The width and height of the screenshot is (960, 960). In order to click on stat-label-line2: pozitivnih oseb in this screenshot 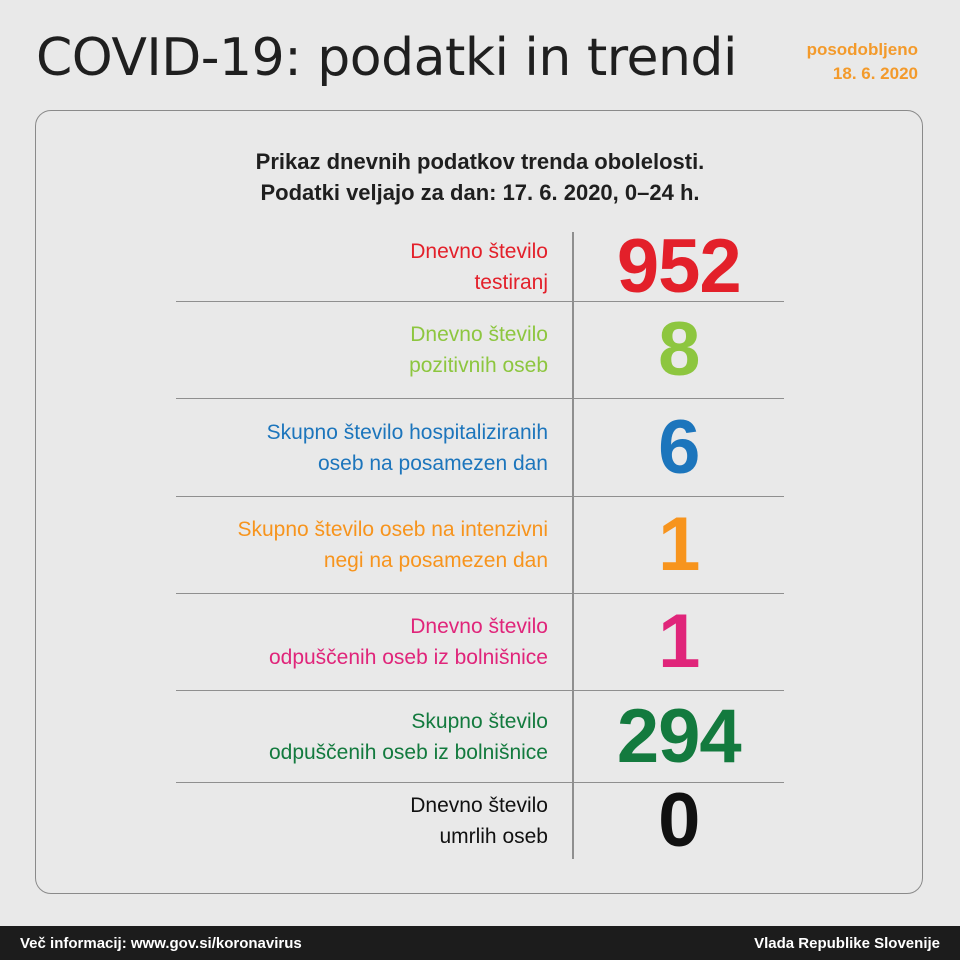, I will do `click(478, 365)`.